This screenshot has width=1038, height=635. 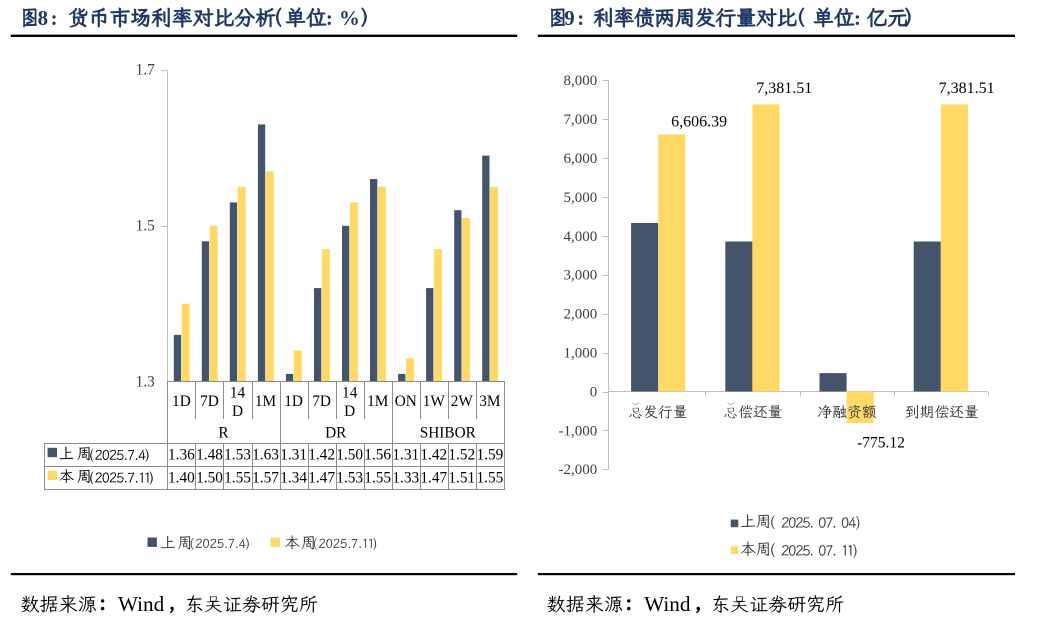 What do you see at coordinates (569, 18) in the screenshot?
I see `svg-text: 9` at bounding box center [569, 18].